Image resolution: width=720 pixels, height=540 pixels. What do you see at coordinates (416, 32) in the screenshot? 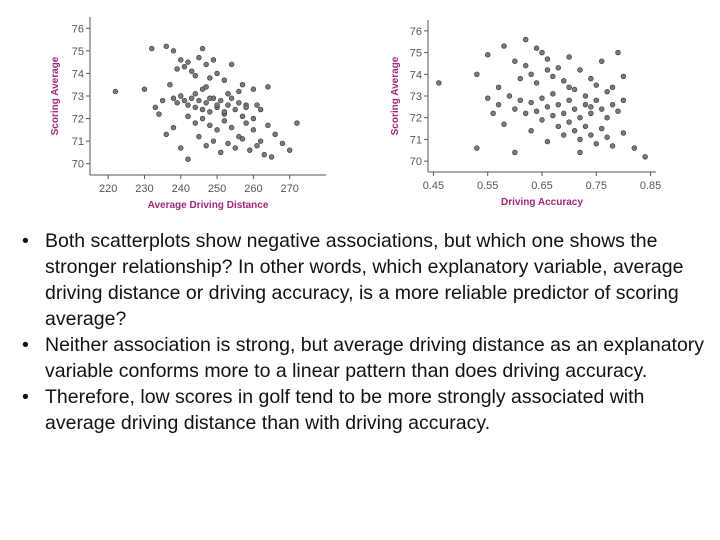
I see `y-tick-label: 76` at bounding box center [416, 32].